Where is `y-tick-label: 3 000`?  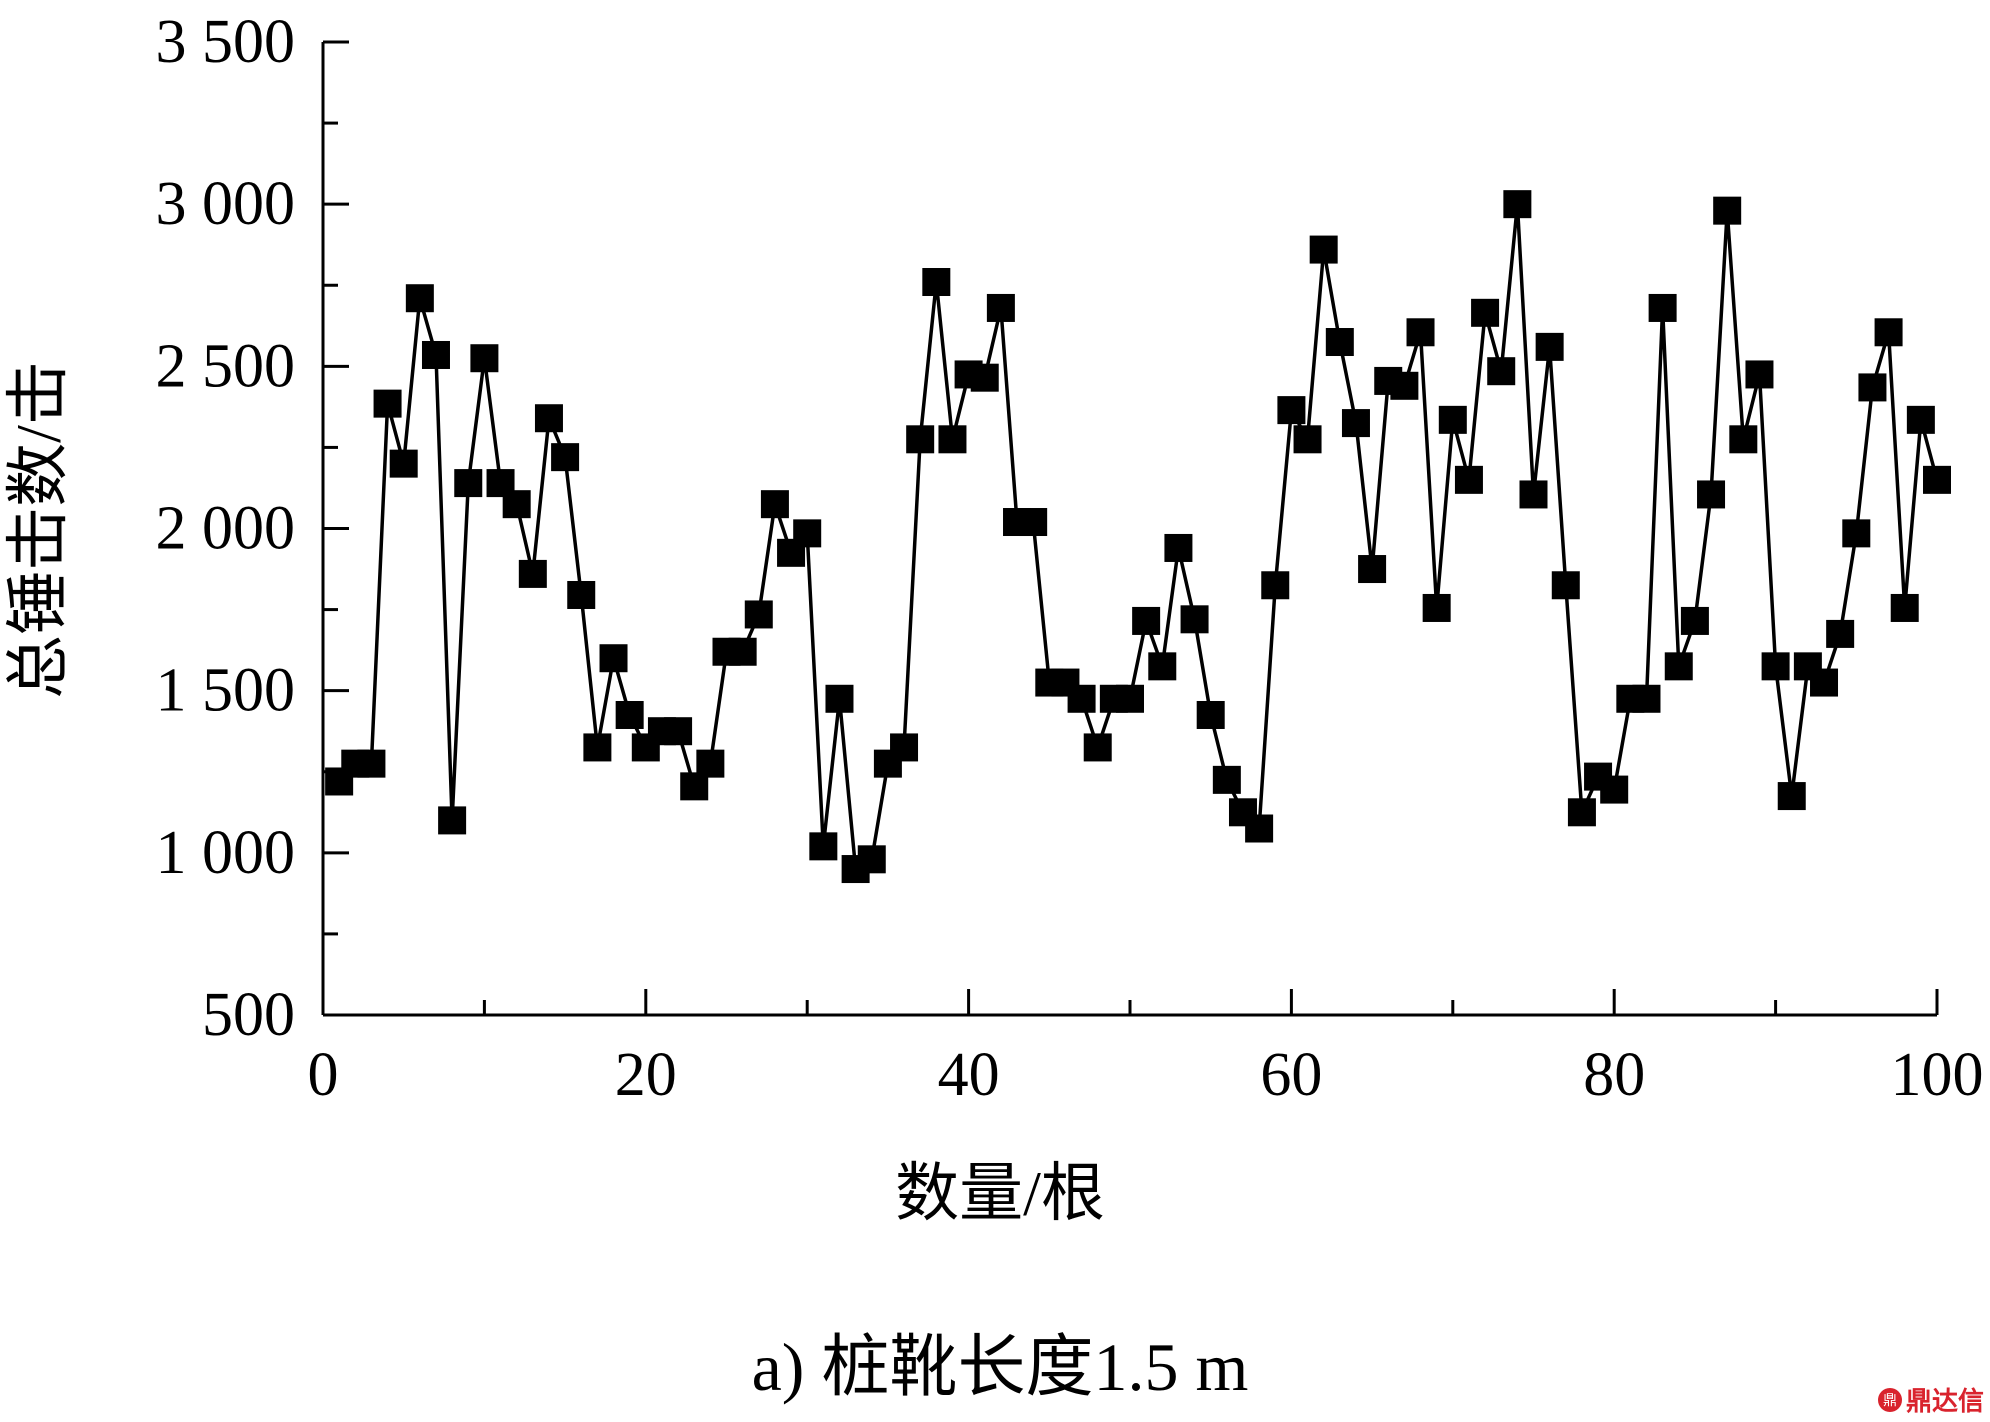 y-tick-label: 3 000 is located at coordinates (226, 204).